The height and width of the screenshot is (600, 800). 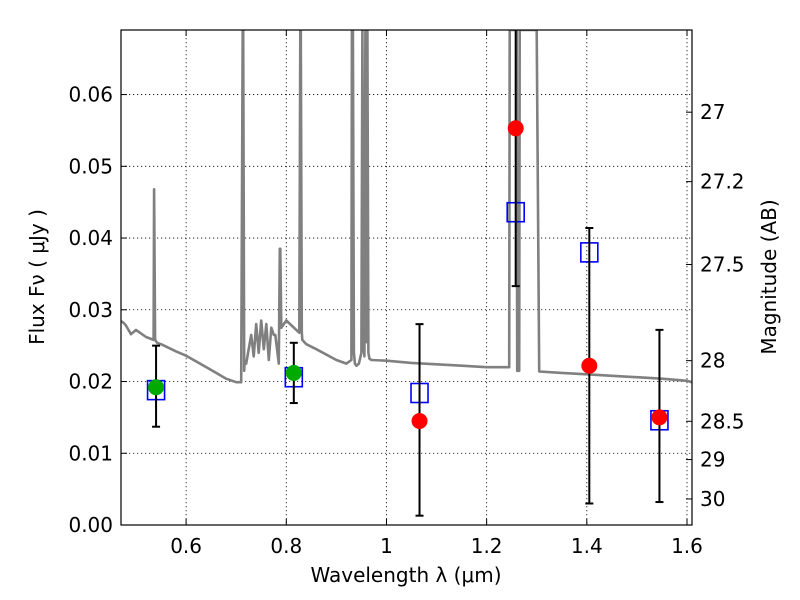 I want to click on x-tick-label: 1.6, so click(x=687, y=546).